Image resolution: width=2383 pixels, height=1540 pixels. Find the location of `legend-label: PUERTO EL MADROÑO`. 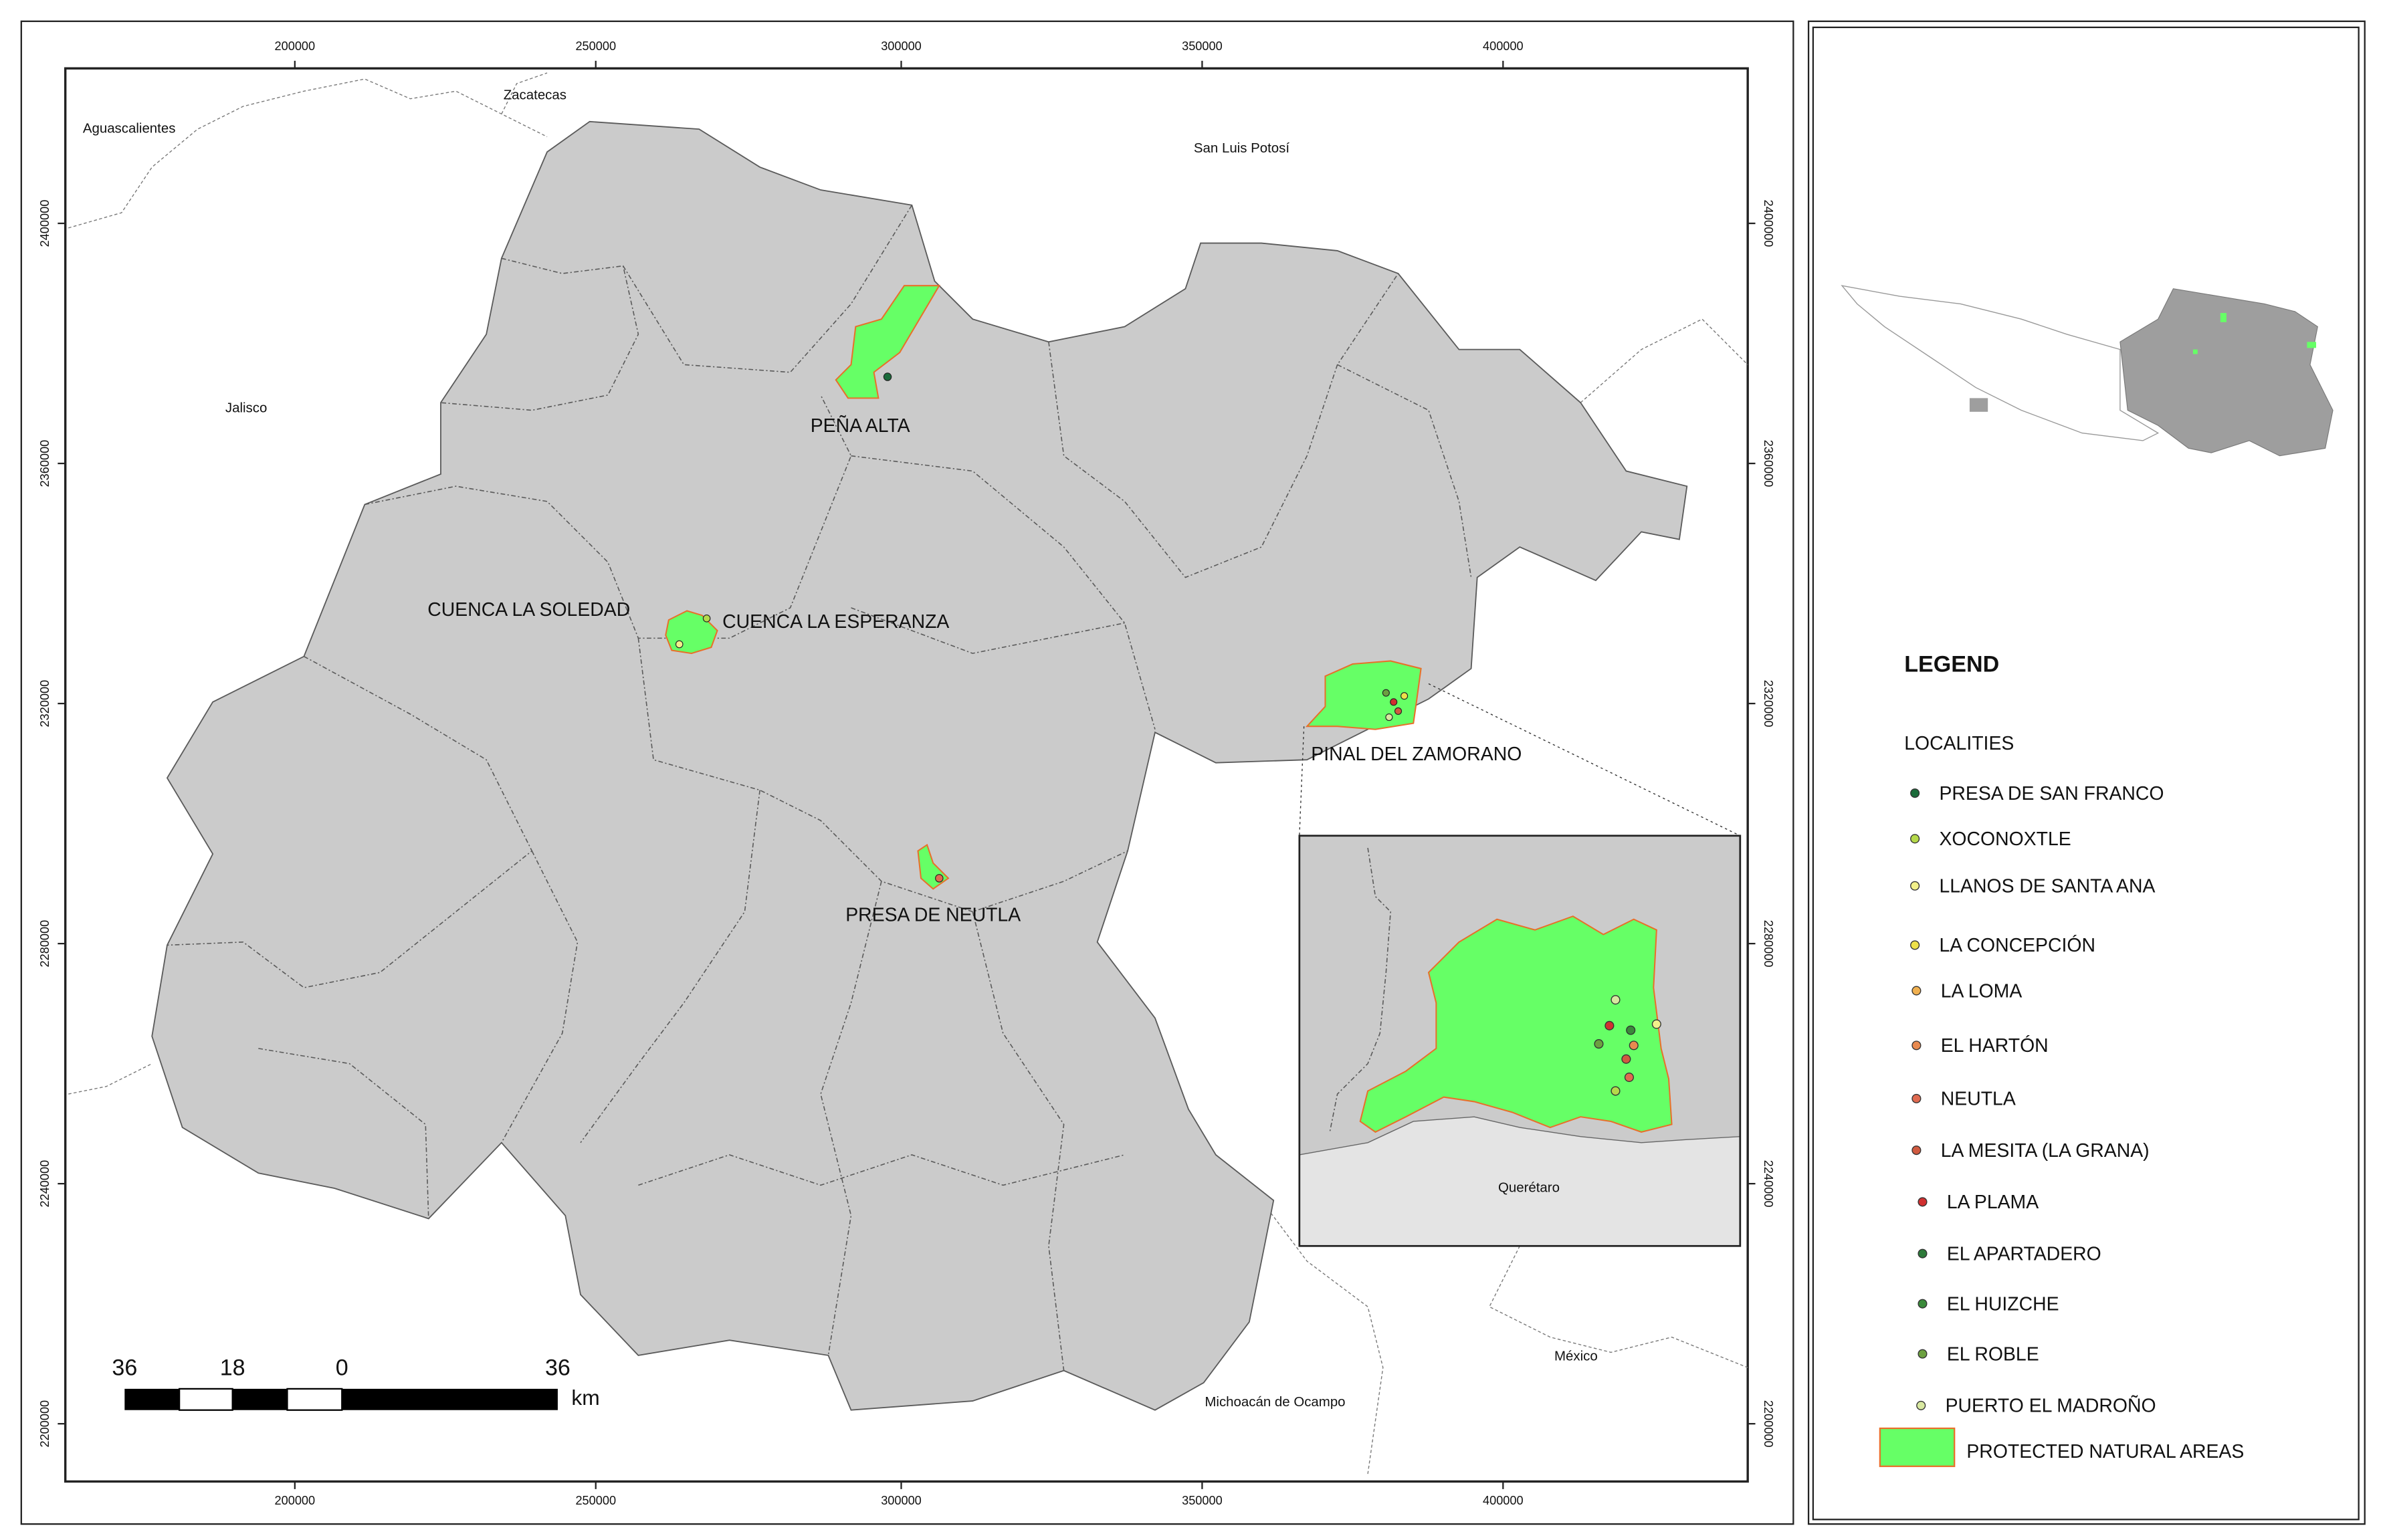

legend-label: PUERTO EL MADROÑO is located at coordinates (2051, 1406).